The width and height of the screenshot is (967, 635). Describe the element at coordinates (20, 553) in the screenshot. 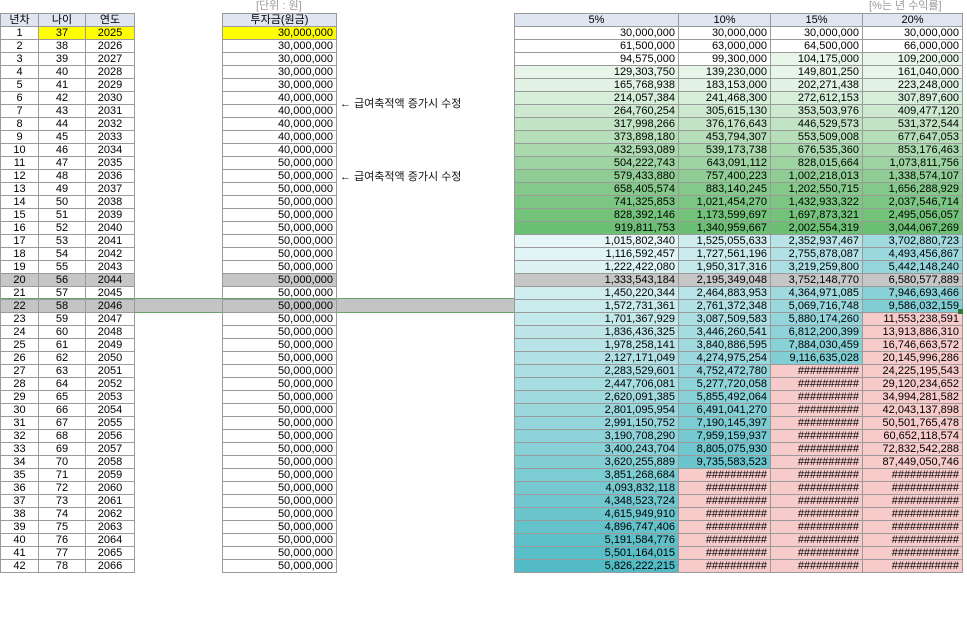

I see `row-year-no: 41` at that location.